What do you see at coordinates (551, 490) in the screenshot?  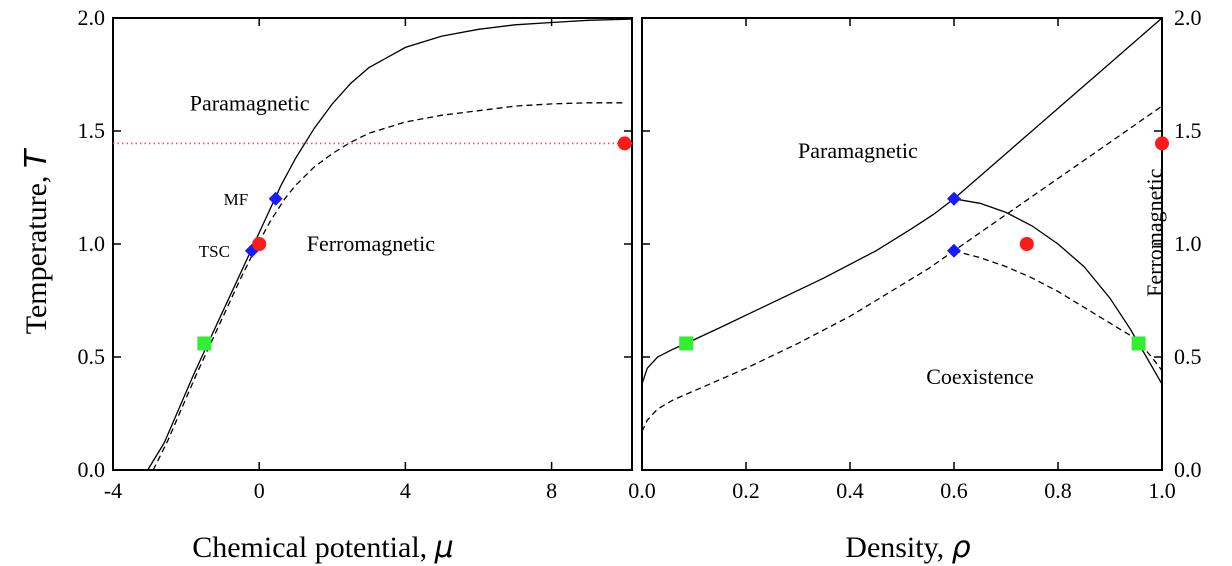 I see `x-tick-label: 8` at bounding box center [551, 490].